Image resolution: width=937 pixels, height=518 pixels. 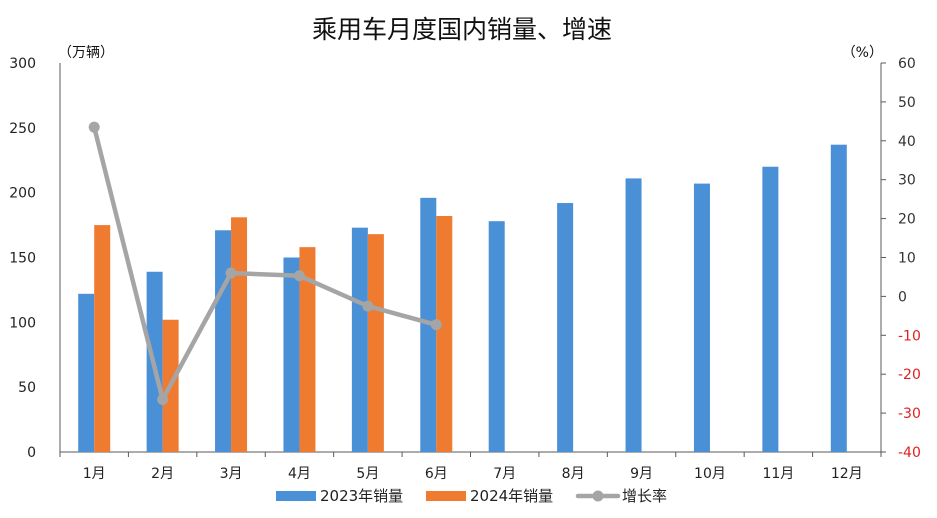 I want to click on right-tick-label-2: -20, so click(x=909, y=375).